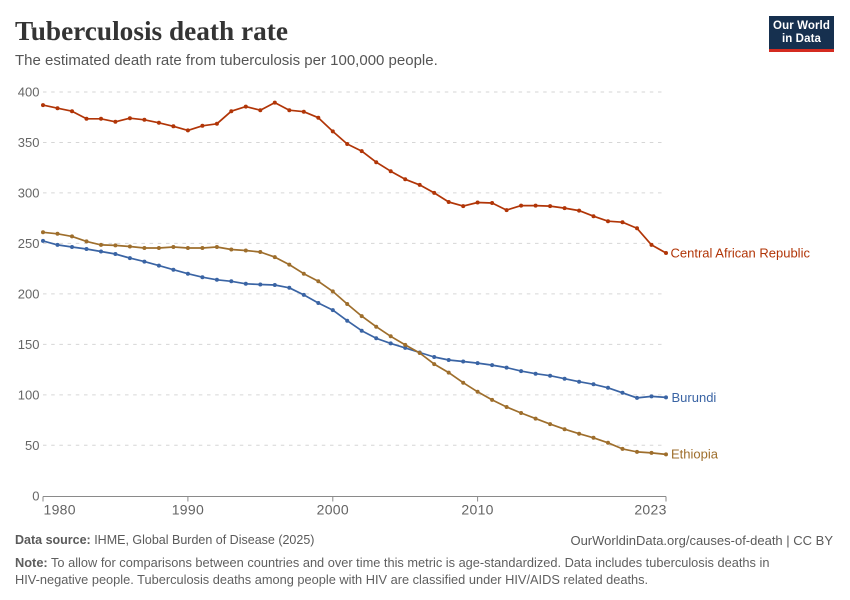 This screenshot has height=600, width=850. Describe the element at coordinates (650, 510) in the screenshot. I see `svg-text: 2023` at that location.